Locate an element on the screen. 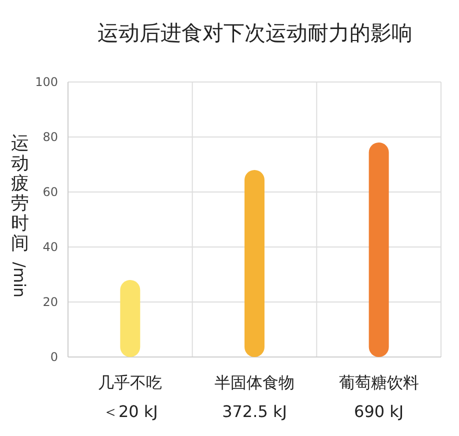  x-tick-label: 几乎不吃 is located at coordinates (130, 382).